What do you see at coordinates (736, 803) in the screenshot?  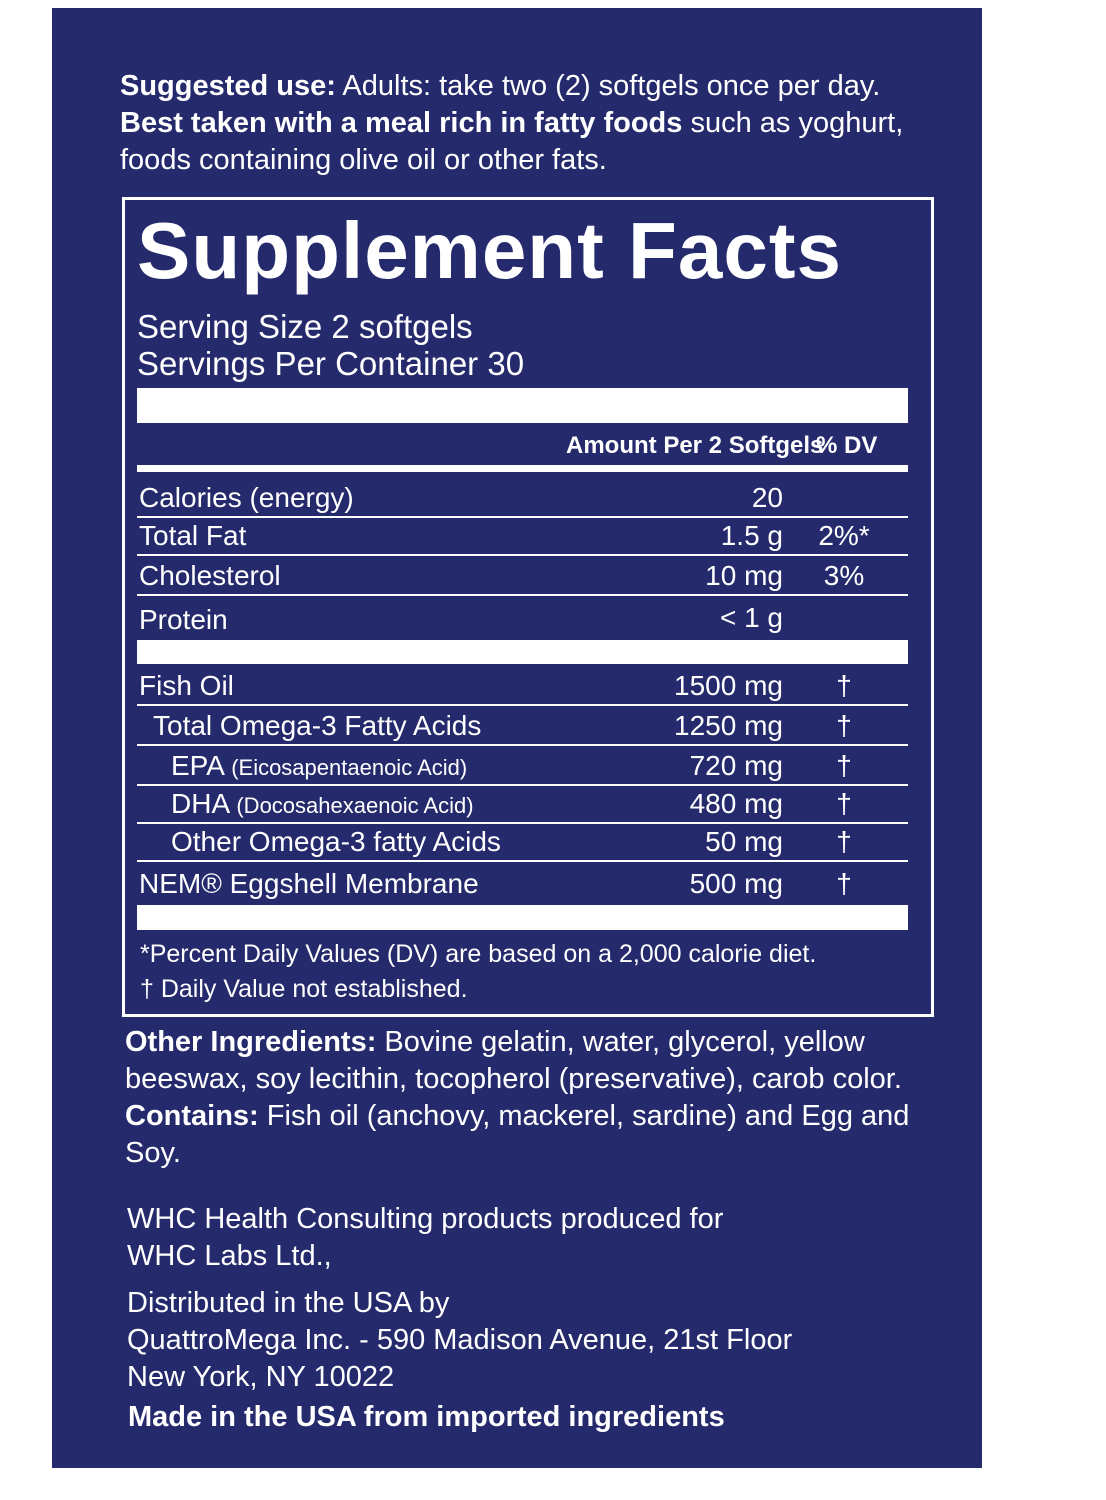 I see `row-amount: 480 mg` at bounding box center [736, 803].